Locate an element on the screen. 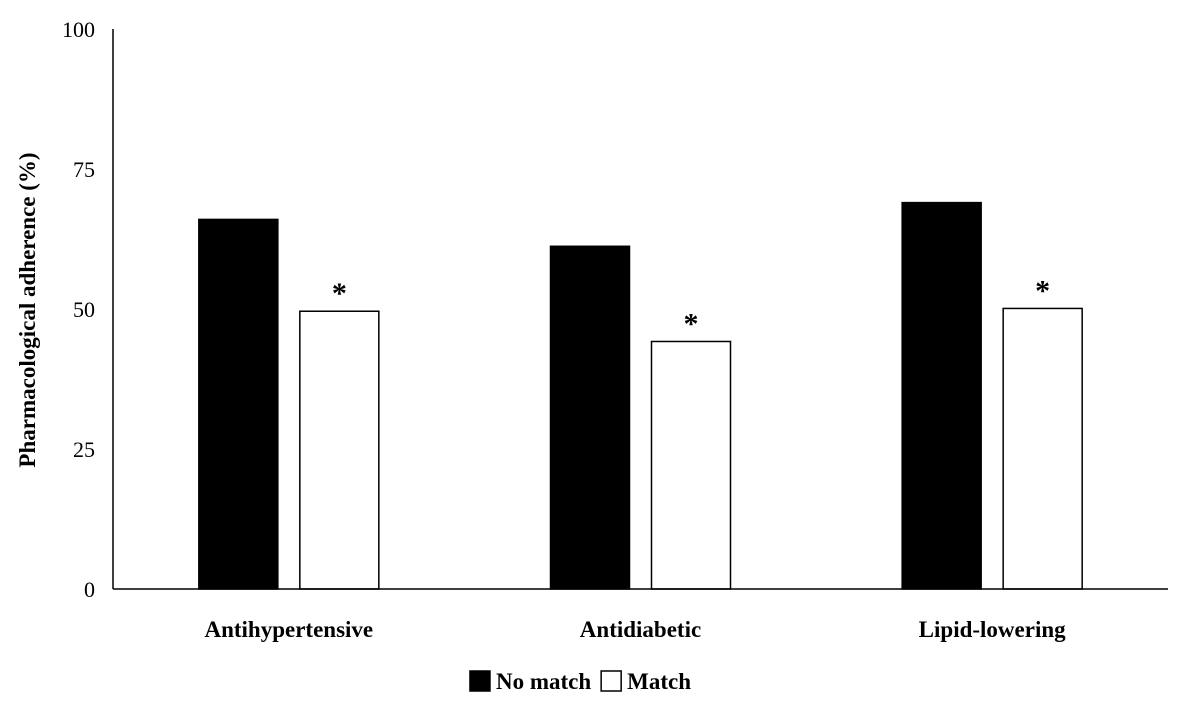  significance-markers: * * * is located at coordinates (691, 307).